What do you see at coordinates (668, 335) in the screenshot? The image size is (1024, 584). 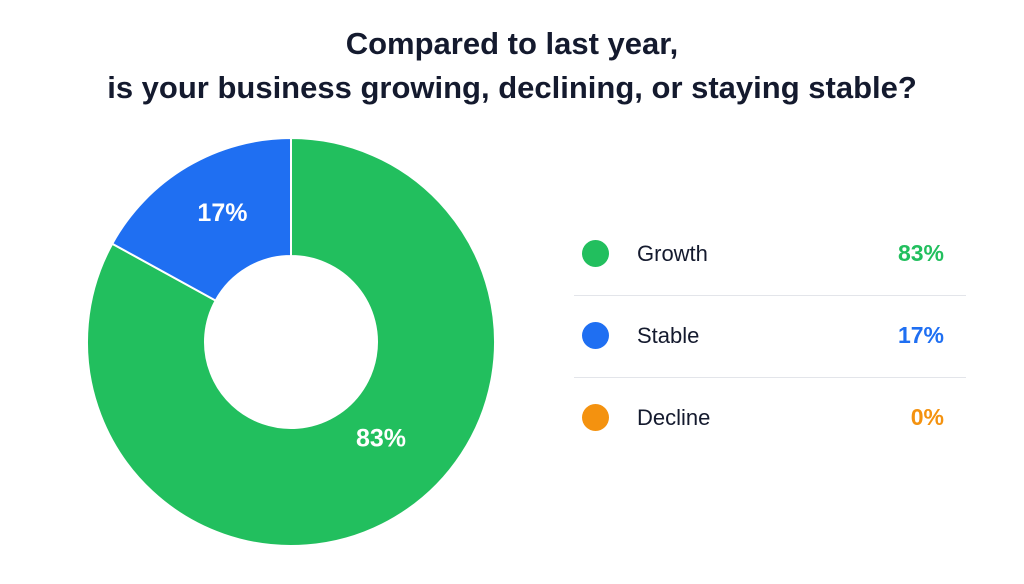 I see `legend-label-stable: Stable` at bounding box center [668, 335].